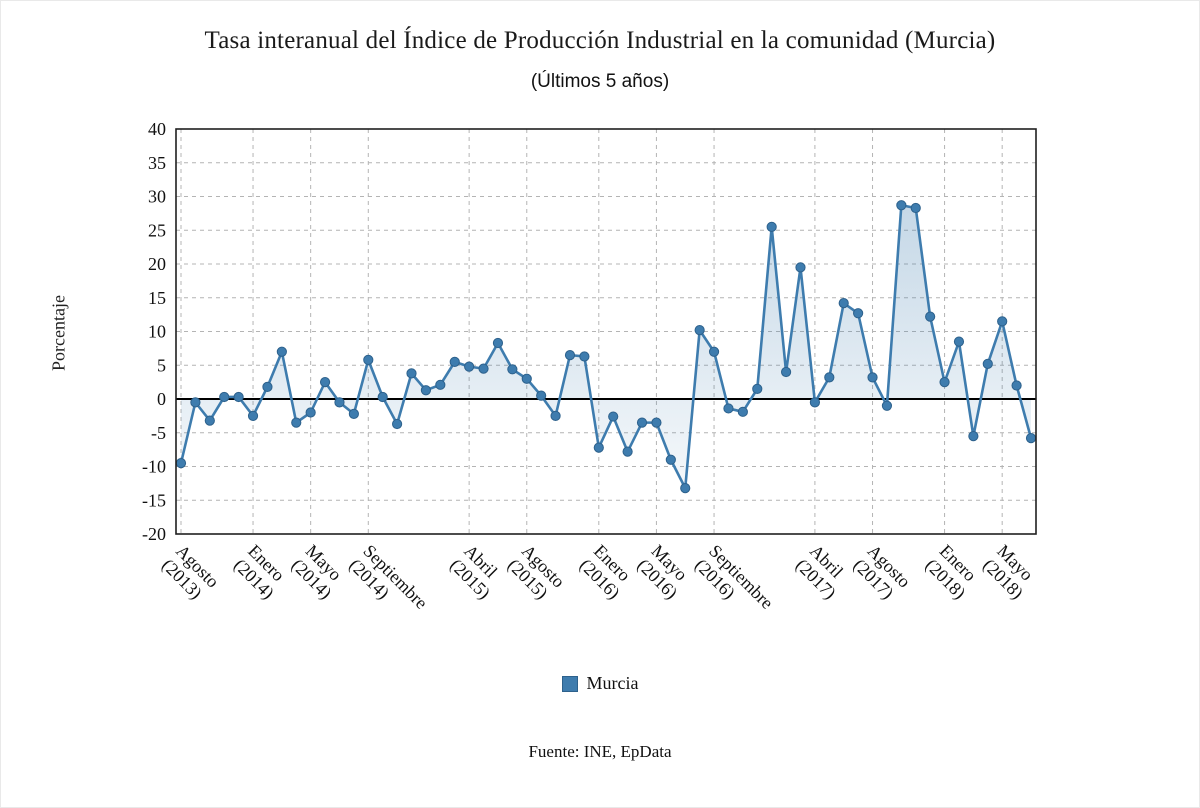 The width and height of the screenshot is (1200, 808). What do you see at coordinates (157, 129) in the screenshot?
I see `svg-text: 40` at bounding box center [157, 129].